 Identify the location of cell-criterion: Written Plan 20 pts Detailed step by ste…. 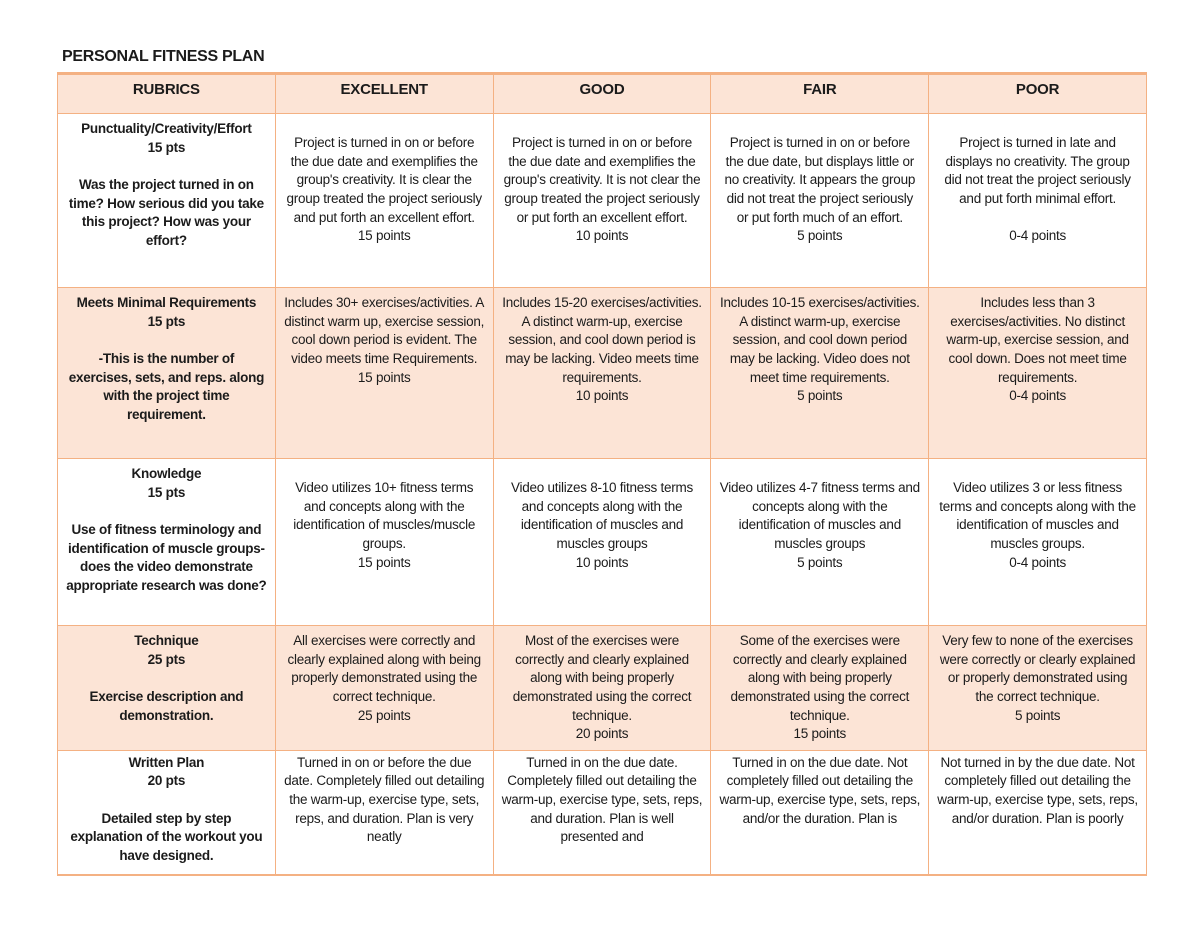
(166, 812).